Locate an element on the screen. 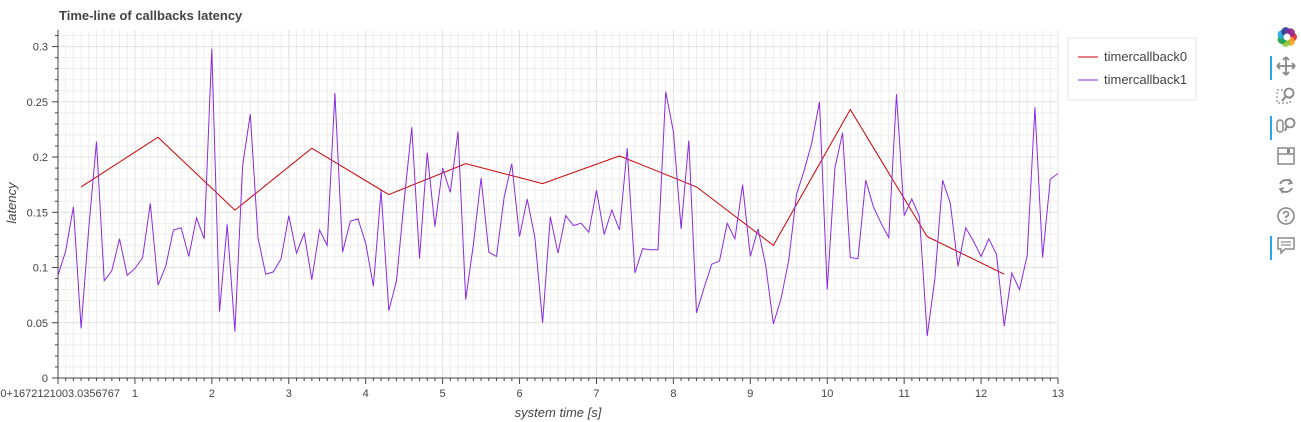 The image size is (1301, 422). y-tick-label: 0.15 is located at coordinates (37, 213).